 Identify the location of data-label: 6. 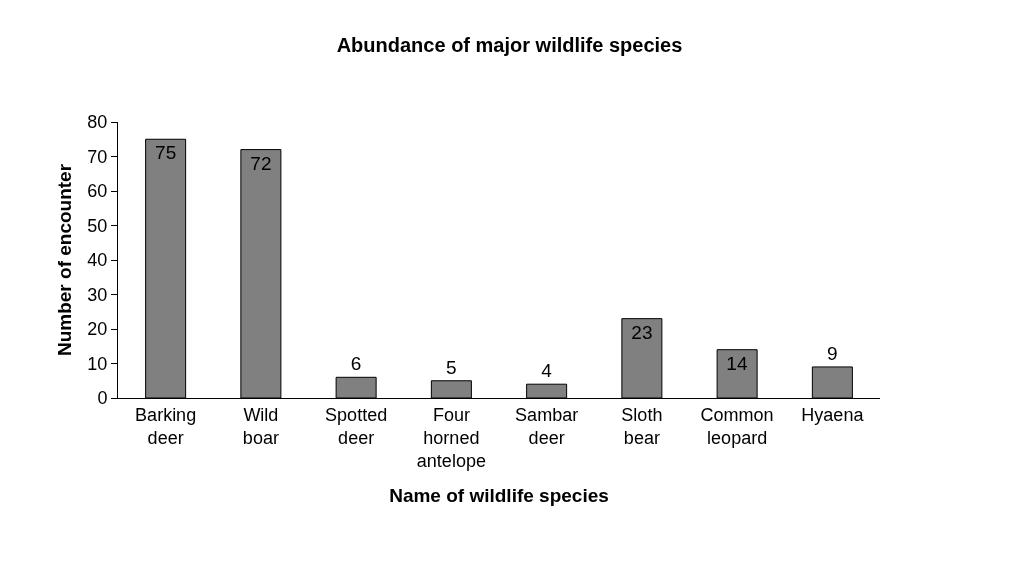
(356, 364).